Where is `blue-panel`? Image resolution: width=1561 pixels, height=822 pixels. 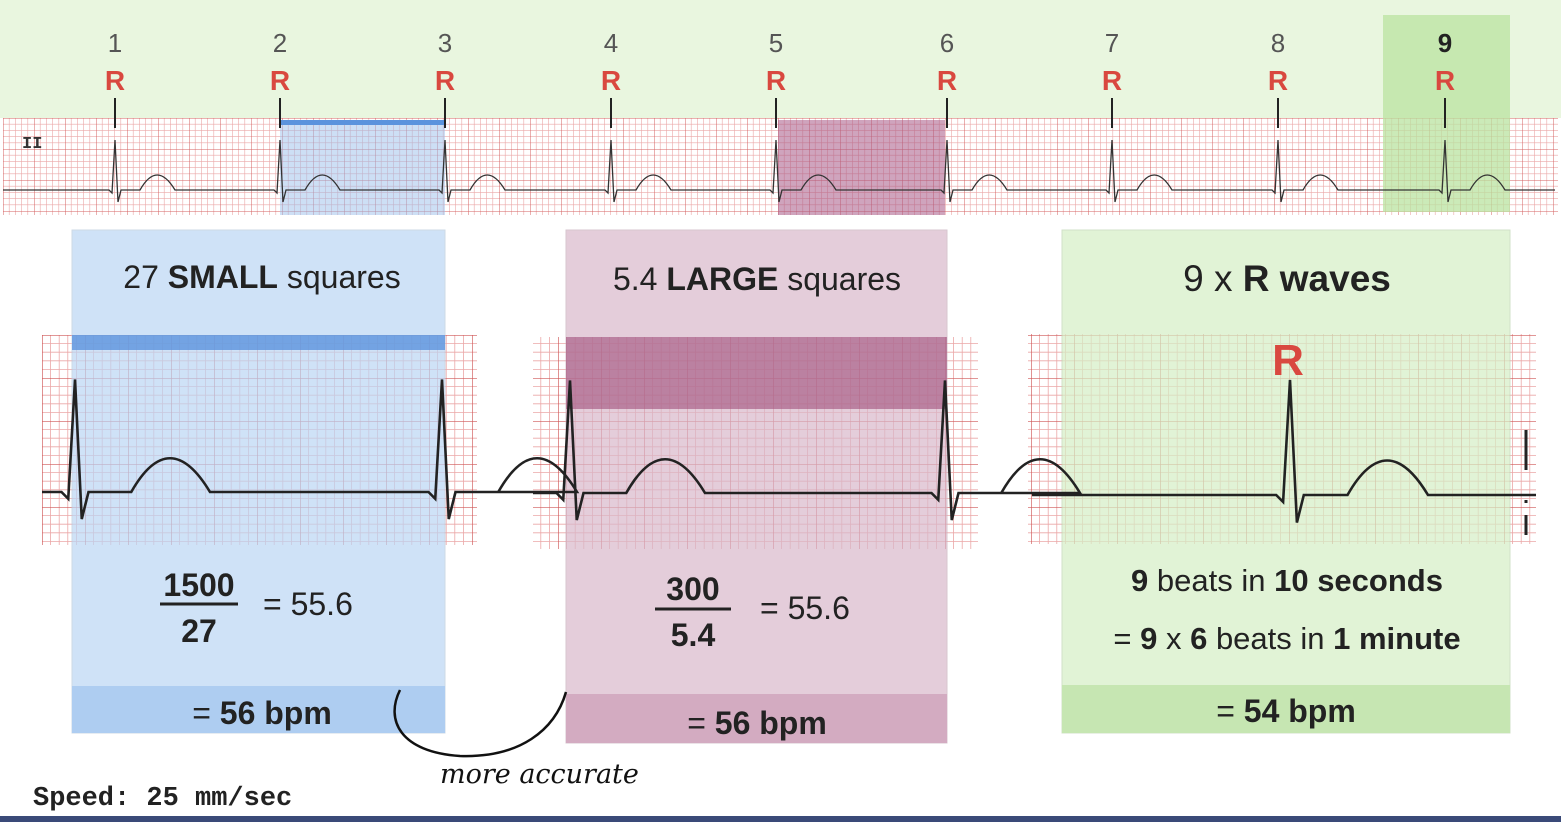 blue-panel is located at coordinates (258, 481).